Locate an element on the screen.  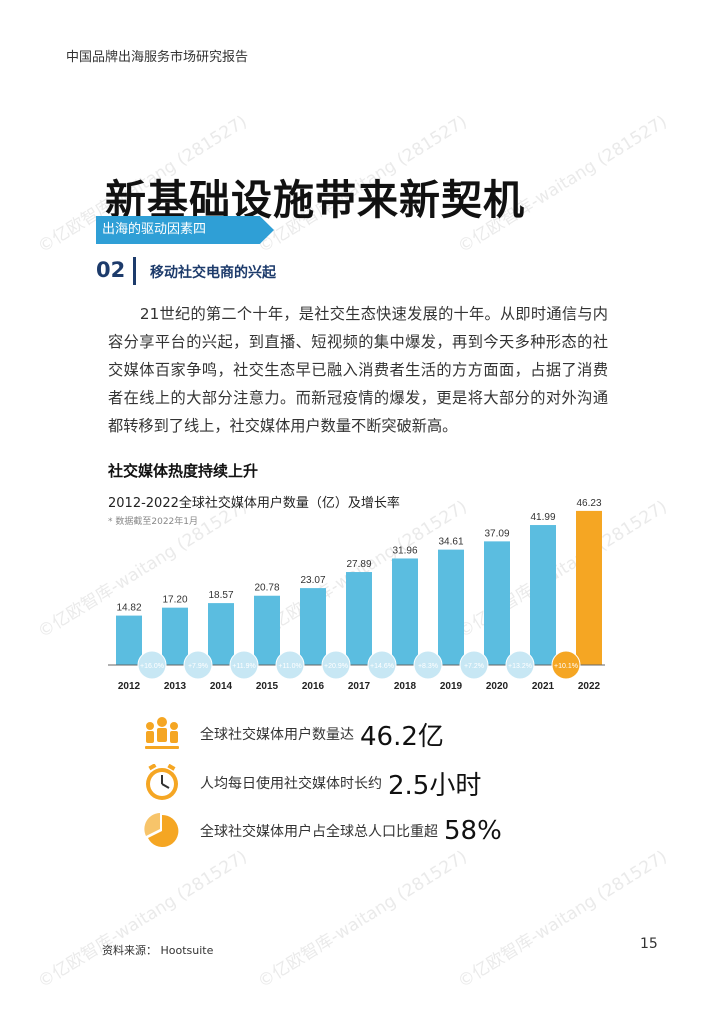
chart-value-label: 37.09 is located at coordinates (496, 533).